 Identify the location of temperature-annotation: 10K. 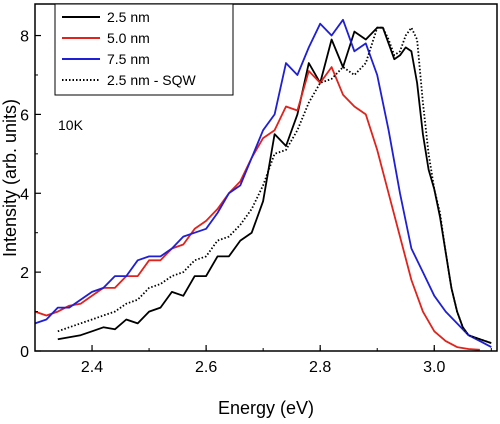
(71, 125).